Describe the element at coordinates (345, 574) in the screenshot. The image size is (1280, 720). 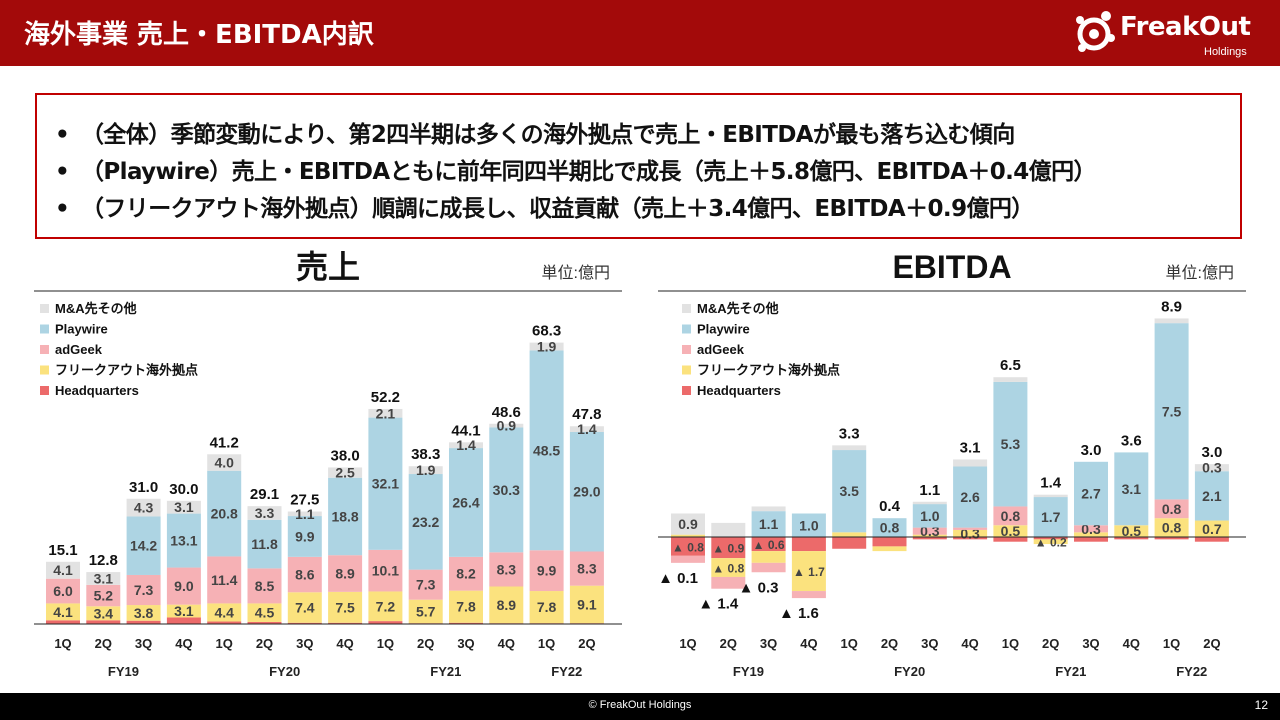
I see `segment-label: 8.9` at that location.